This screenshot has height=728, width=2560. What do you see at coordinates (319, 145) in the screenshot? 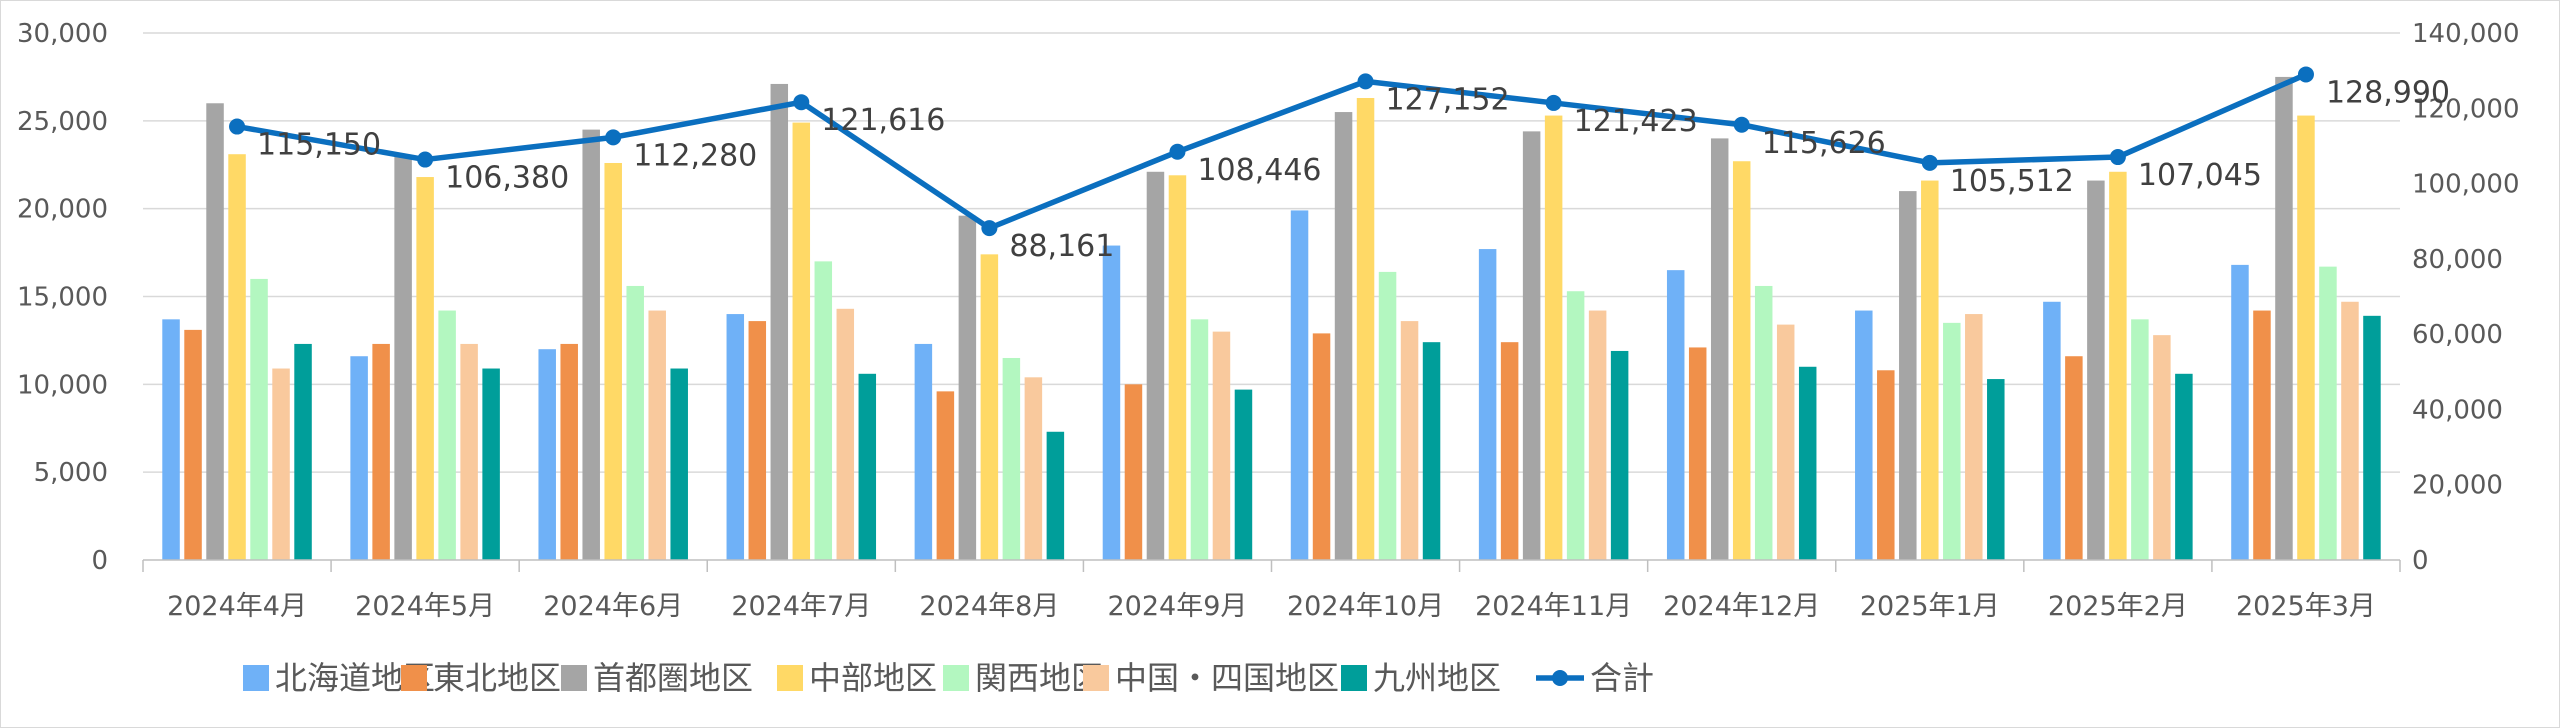
I see `total-data-label: 115,150` at bounding box center [319, 145].